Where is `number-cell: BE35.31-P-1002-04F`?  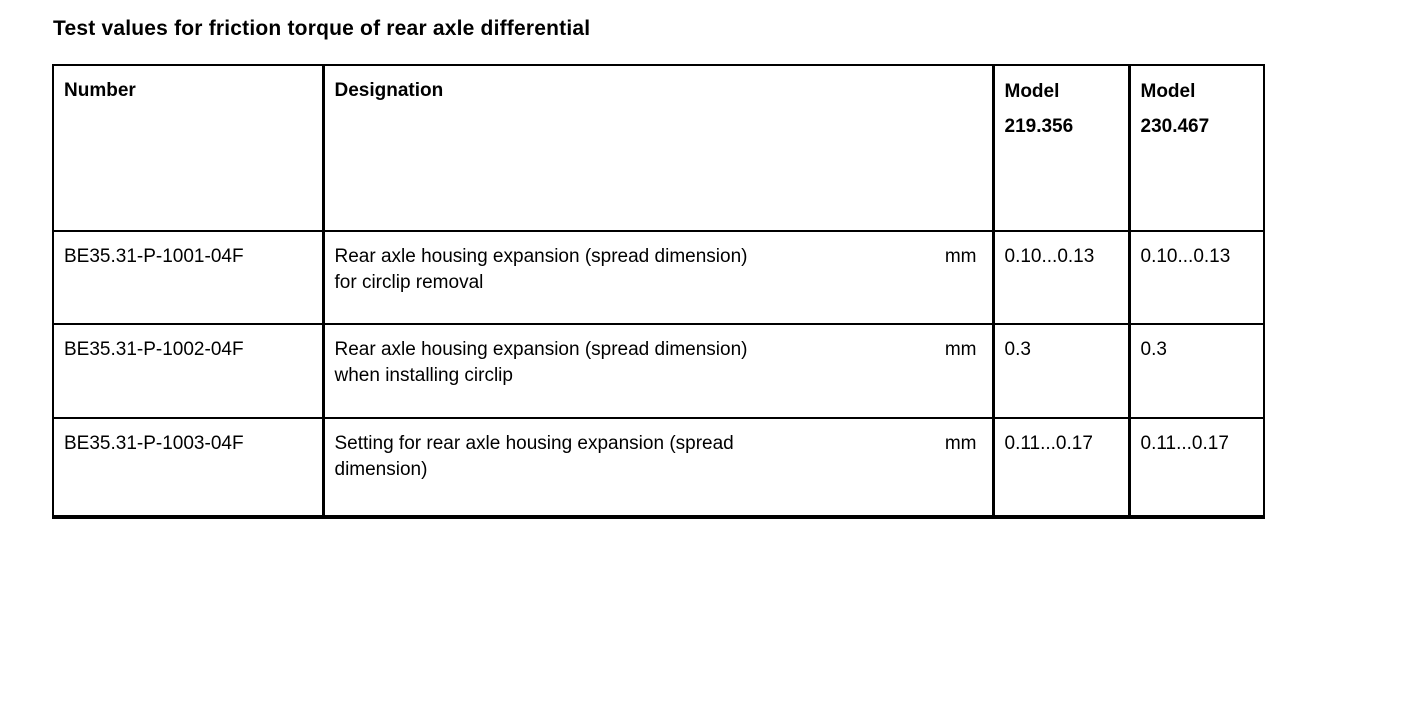 number-cell: BE35.31-P-1002-04F is located at coordinates (188, 371).